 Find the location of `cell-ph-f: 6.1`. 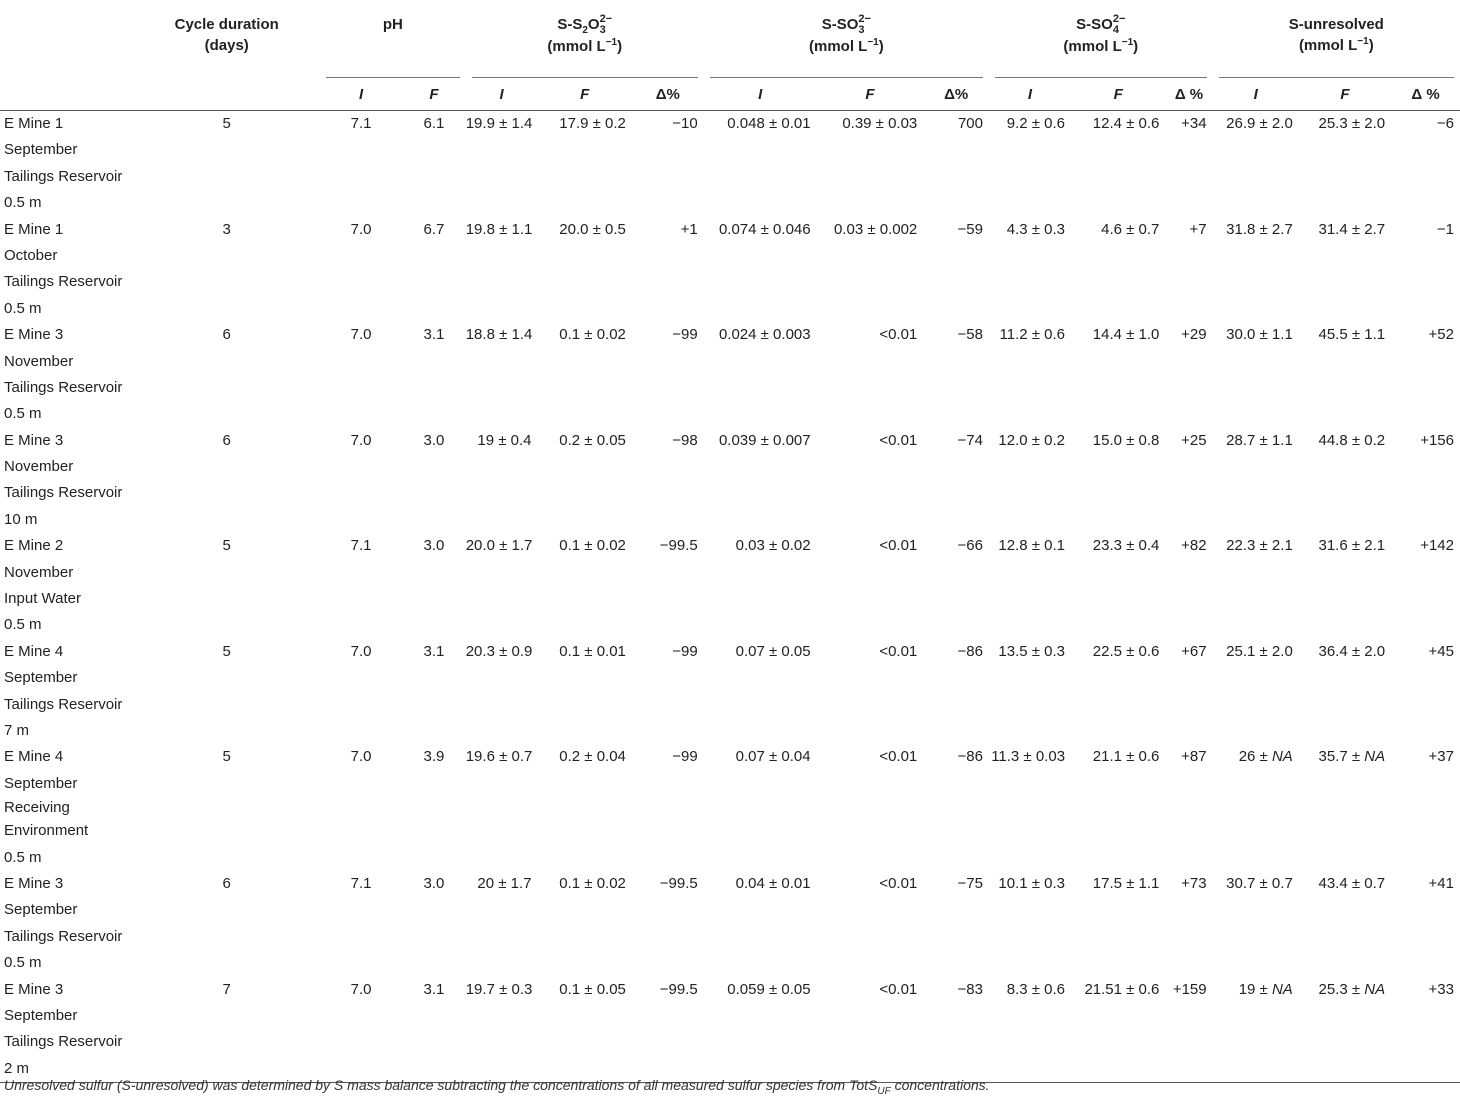

cell-ph-f: 6.1 is located at coordinates (434, 123).